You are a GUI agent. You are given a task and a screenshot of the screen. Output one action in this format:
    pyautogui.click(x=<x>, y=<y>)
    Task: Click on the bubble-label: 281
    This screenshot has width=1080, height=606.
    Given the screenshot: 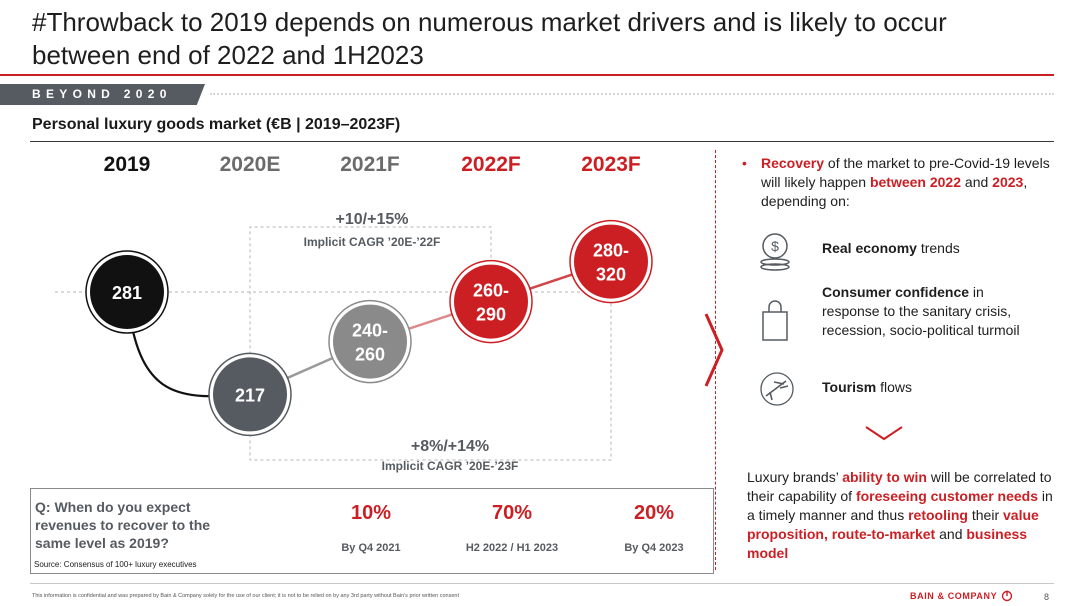 What is the action you would take?
    pyautogui.click(x=127, y=293)
    